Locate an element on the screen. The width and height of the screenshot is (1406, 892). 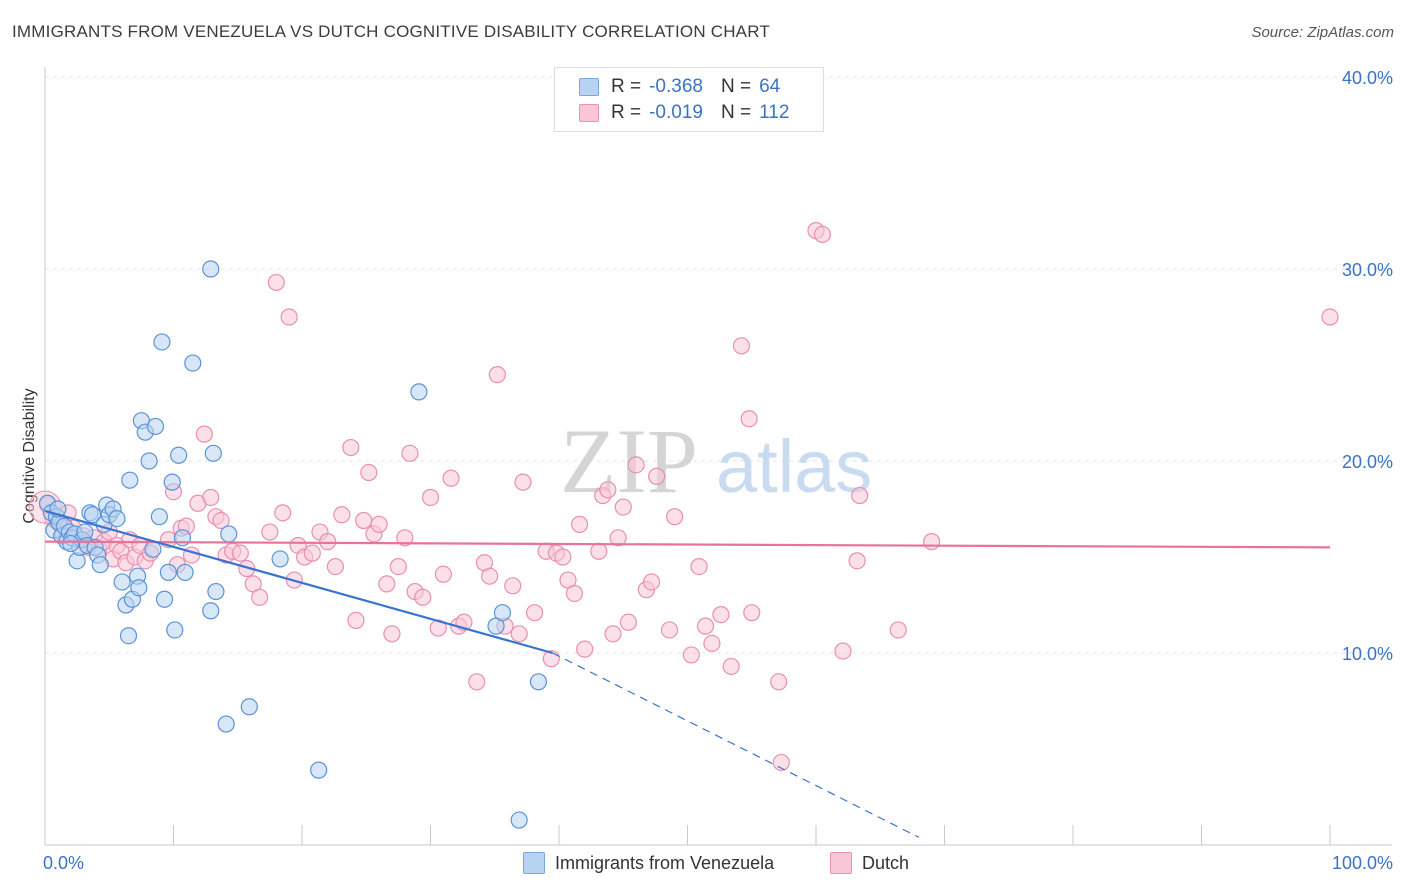
legend-r-value: -0.019 is located at coordinates (676, 112).